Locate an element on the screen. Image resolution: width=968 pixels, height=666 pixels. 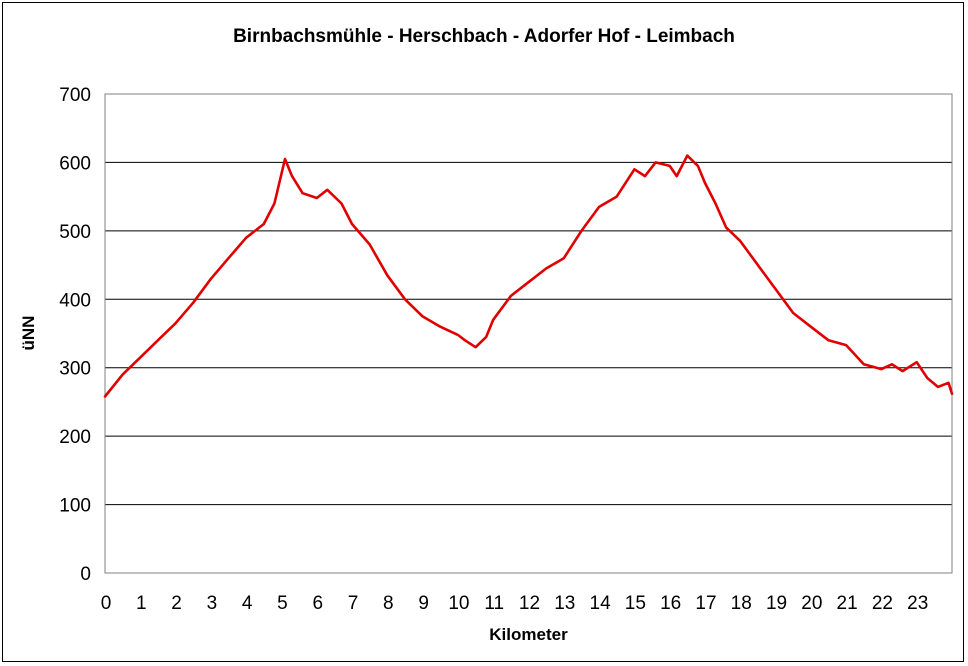
y-tick-label: 400 is located at coordinates (75, 300).